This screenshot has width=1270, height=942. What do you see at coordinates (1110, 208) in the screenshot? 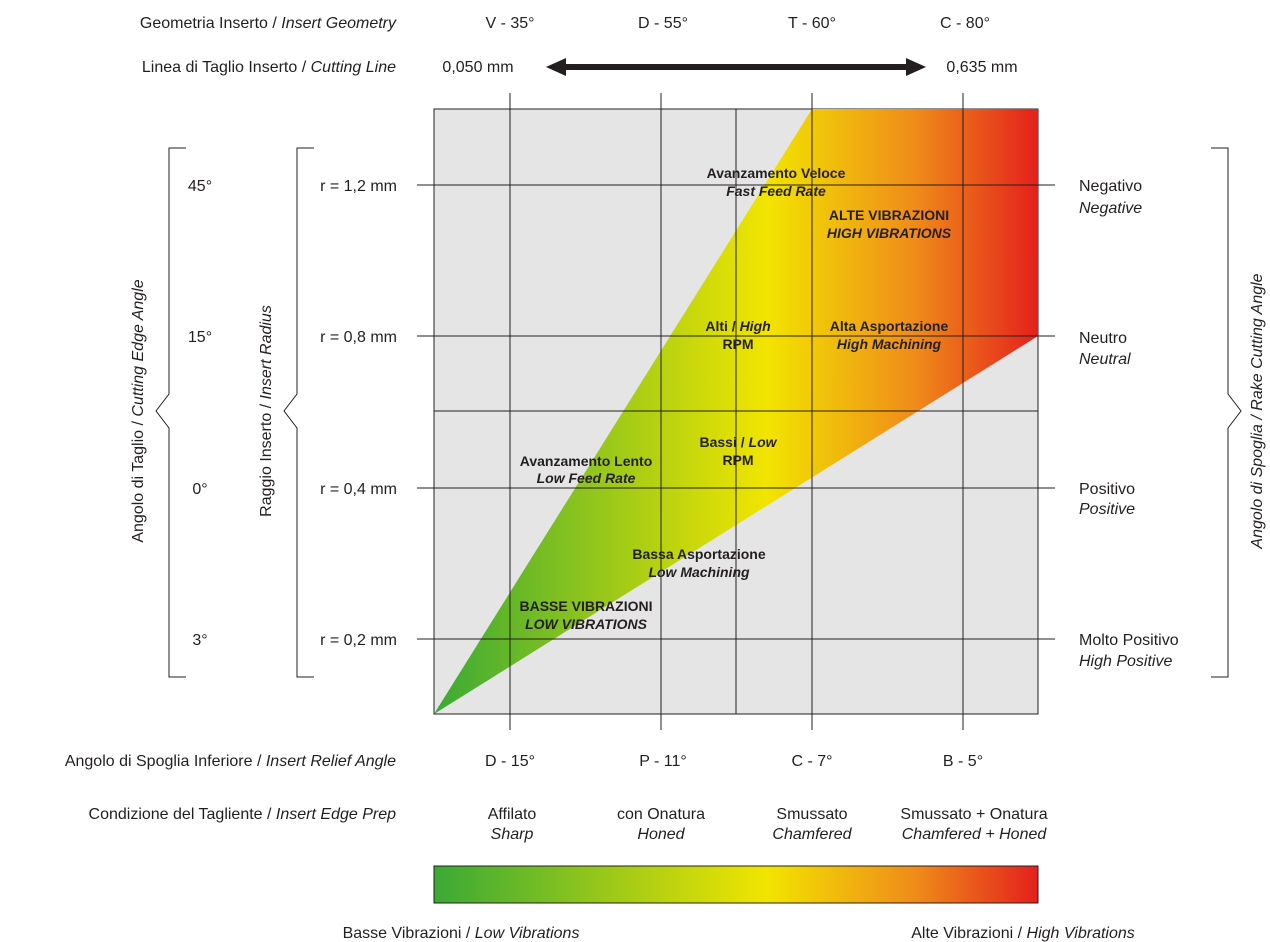
I see `rake-angle-value-en: Negative` at bounding box center [1110, 208].